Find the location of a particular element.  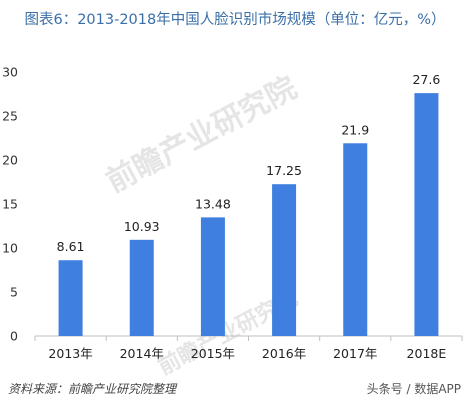

chart-title: 图表6：2013-2018年中国人脸识别市场规模（单位：亿元，%） is located at coordinates (235, 20).